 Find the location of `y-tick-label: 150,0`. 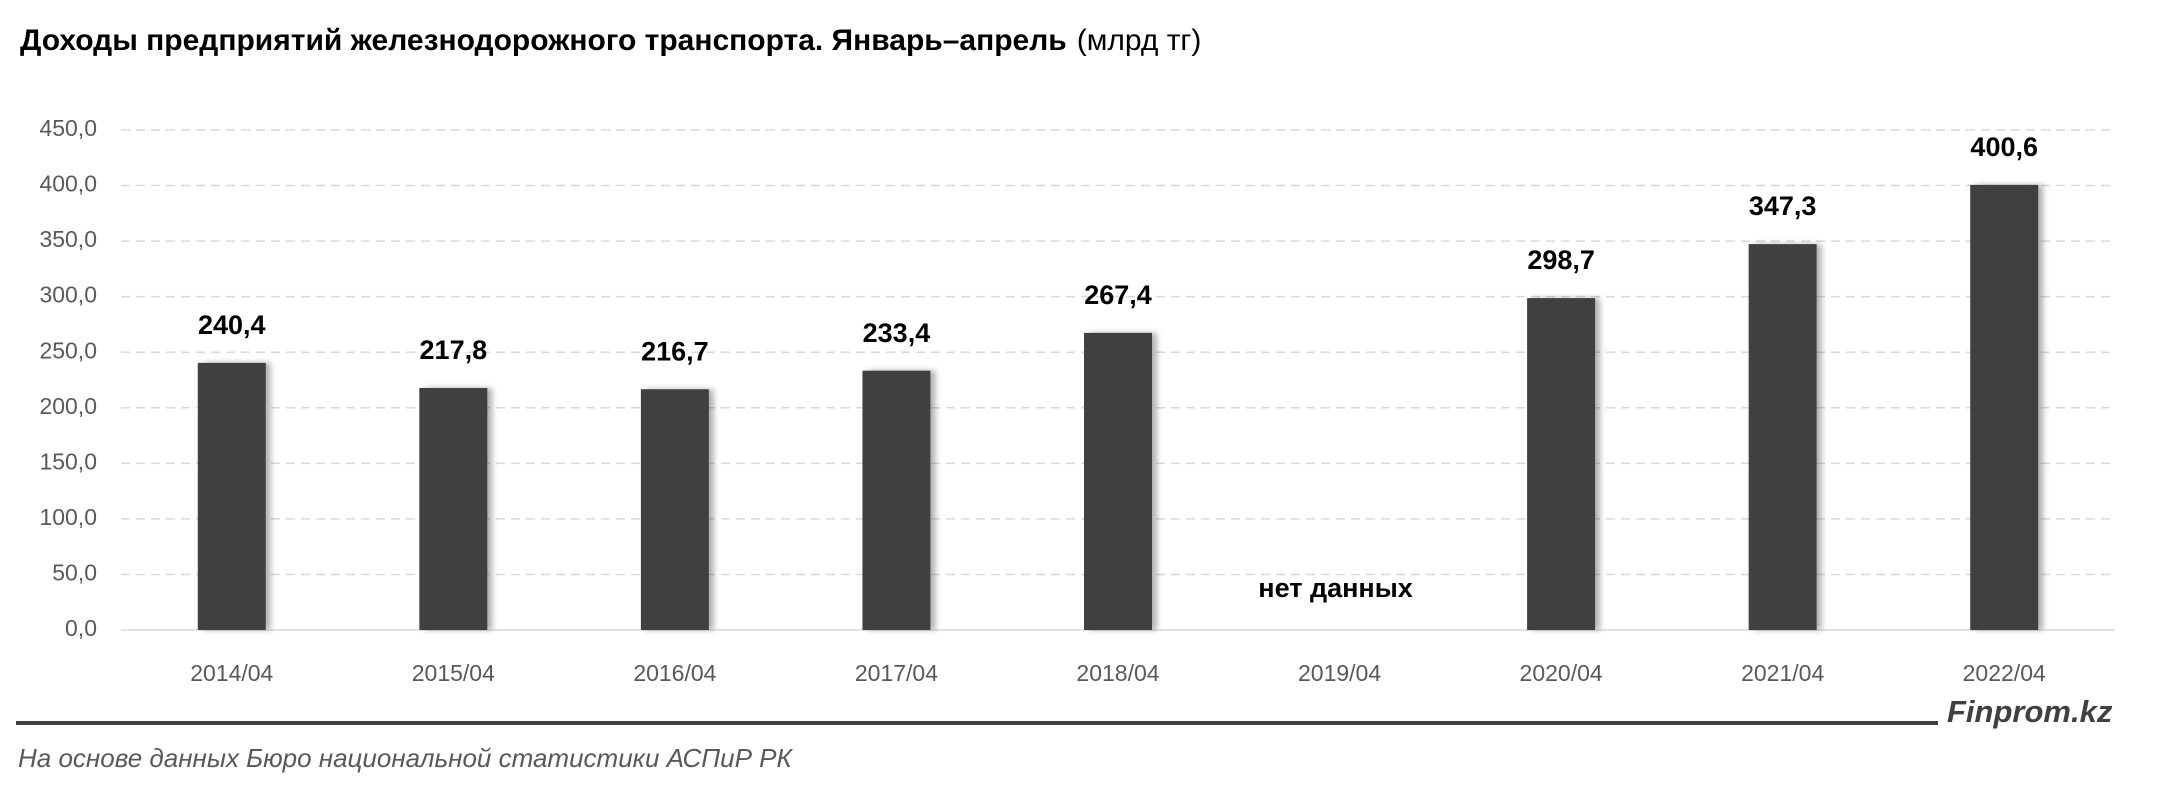

y-tick-label: 150,0 is located at coordinates (68, 461).